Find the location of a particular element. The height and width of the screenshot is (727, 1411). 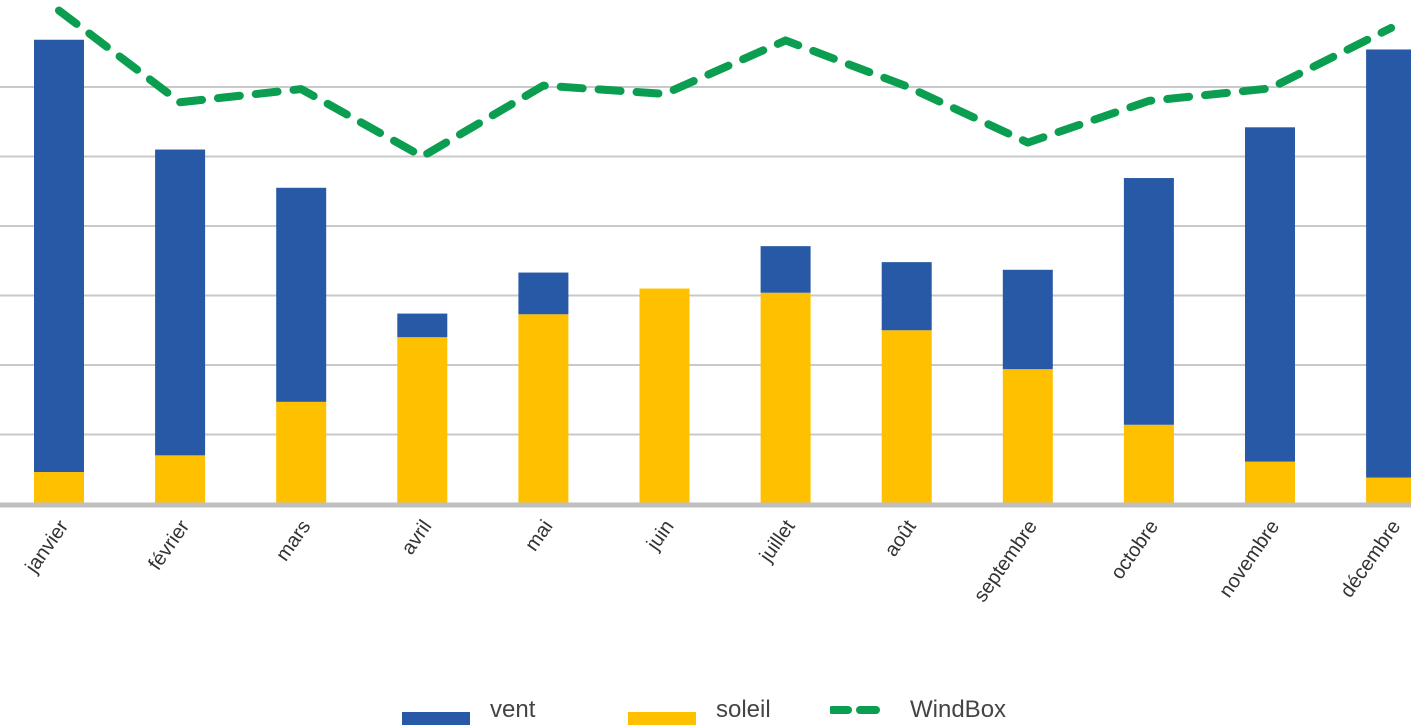

bar-soleil-décembre is located at coordinates (1388, 490).